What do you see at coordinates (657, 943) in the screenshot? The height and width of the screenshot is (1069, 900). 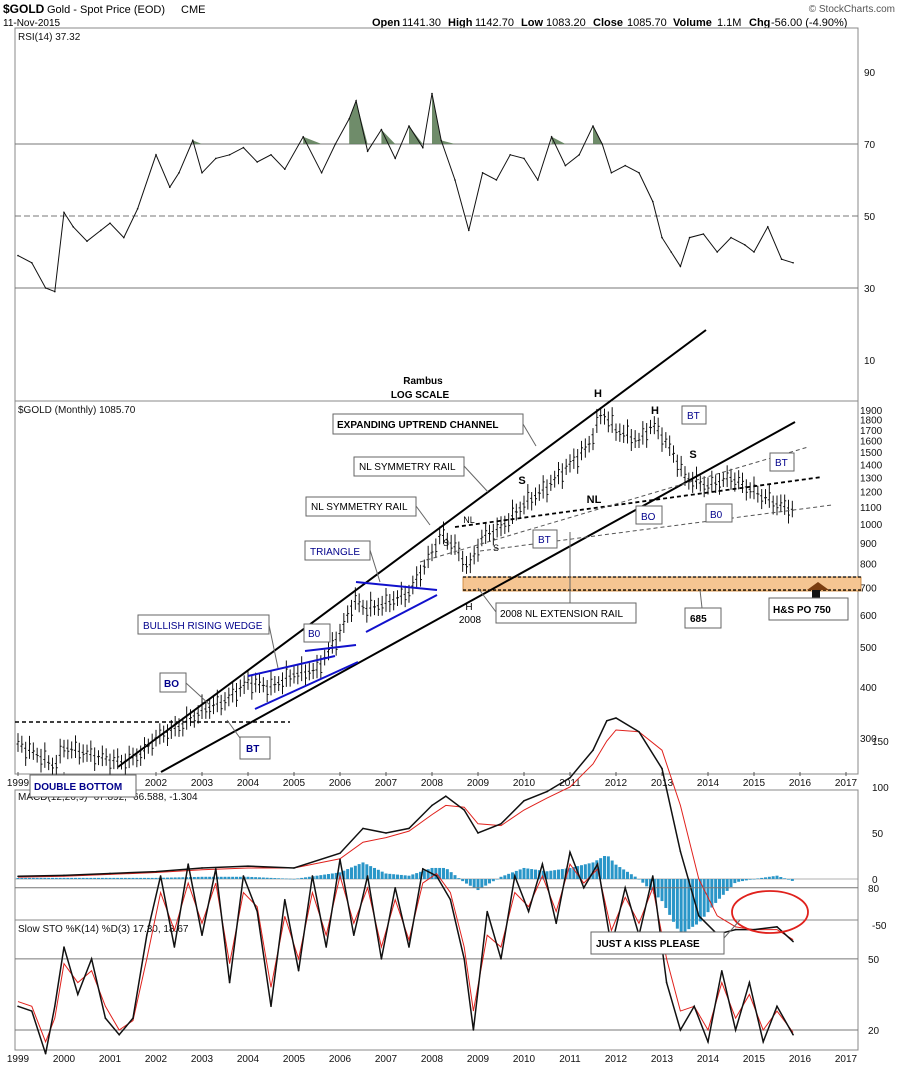 I see `kiss-box` at bounding box center [657, 943].